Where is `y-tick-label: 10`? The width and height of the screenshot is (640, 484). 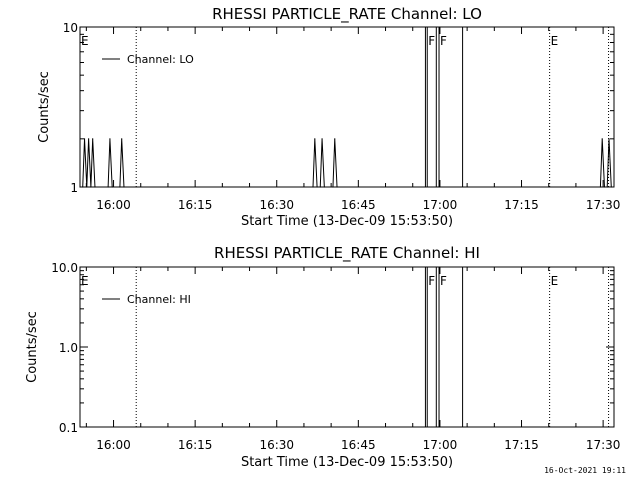
y-tick-label: 10 is located at coordinates (70, 28).